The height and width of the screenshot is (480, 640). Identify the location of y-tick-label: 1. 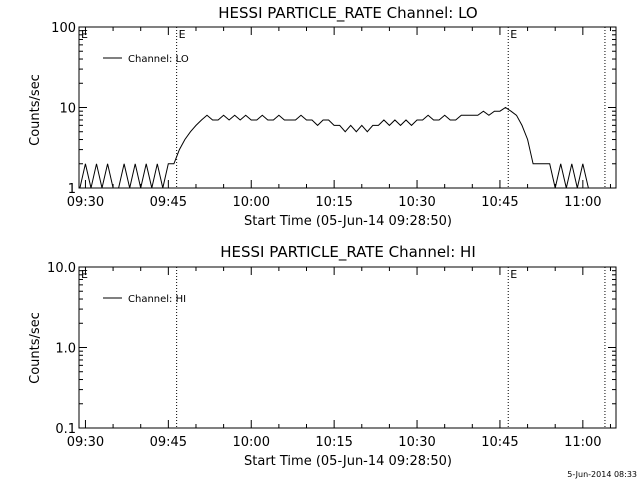
(72, 189).